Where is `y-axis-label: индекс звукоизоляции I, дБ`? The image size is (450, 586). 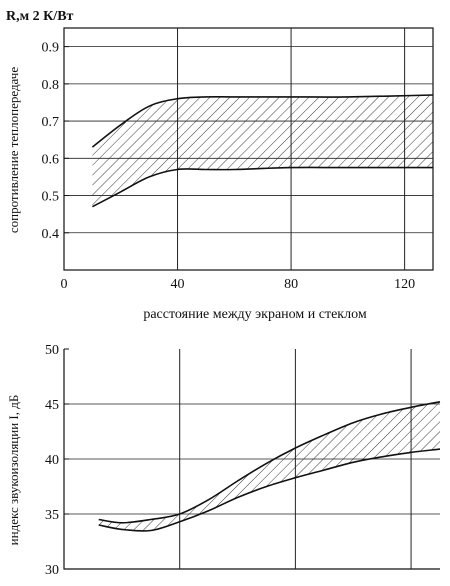 y-axis-label: индекс звукоизоляции I, дБ is located at coordinates (13, 470).